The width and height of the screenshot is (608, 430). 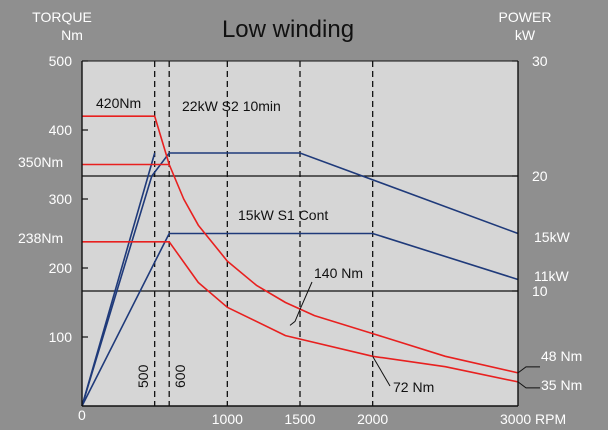 What do you see at coordinates (540, 291) in the screenshot?
I see `y-right-tick-label-10: 10` at bounding box center [540, 291].